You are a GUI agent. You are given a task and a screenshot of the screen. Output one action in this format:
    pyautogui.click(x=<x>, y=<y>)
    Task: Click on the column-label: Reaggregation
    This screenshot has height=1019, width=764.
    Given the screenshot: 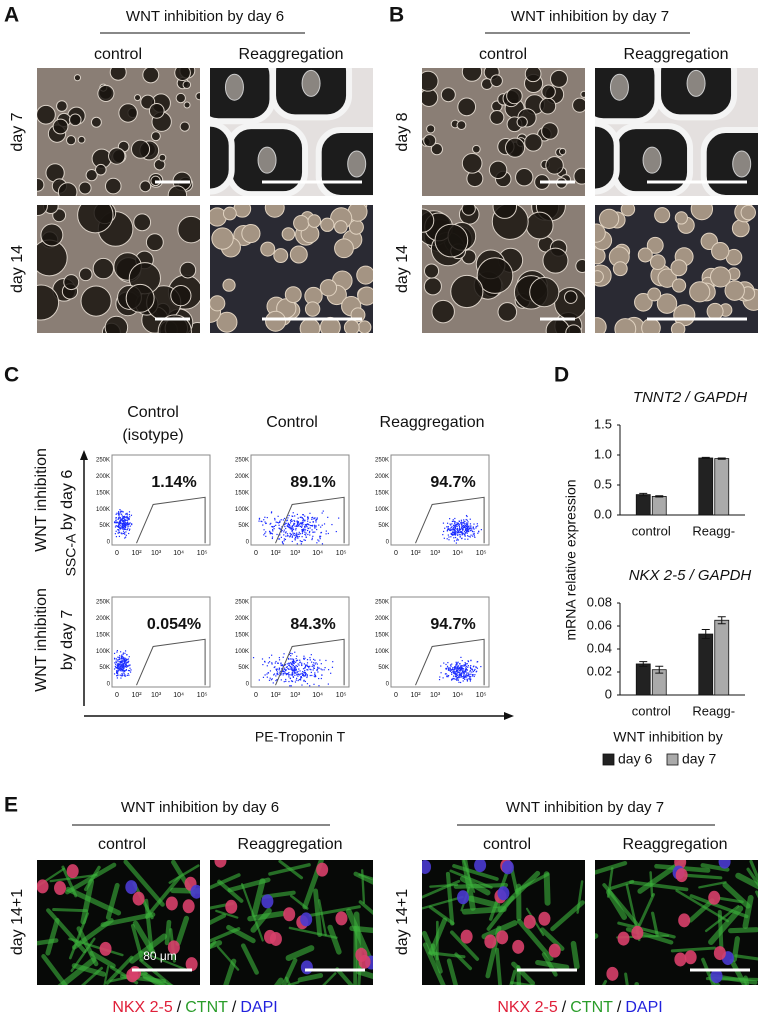 What is the action you would take?
    pyautogui.click(x=676, y=54)
    